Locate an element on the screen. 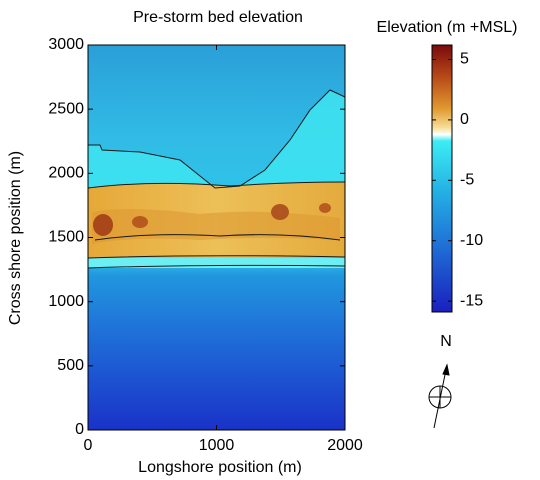 This screenshot has height=480, width=540. y-tick-label: 1000 is located at coordinates (66, 301).